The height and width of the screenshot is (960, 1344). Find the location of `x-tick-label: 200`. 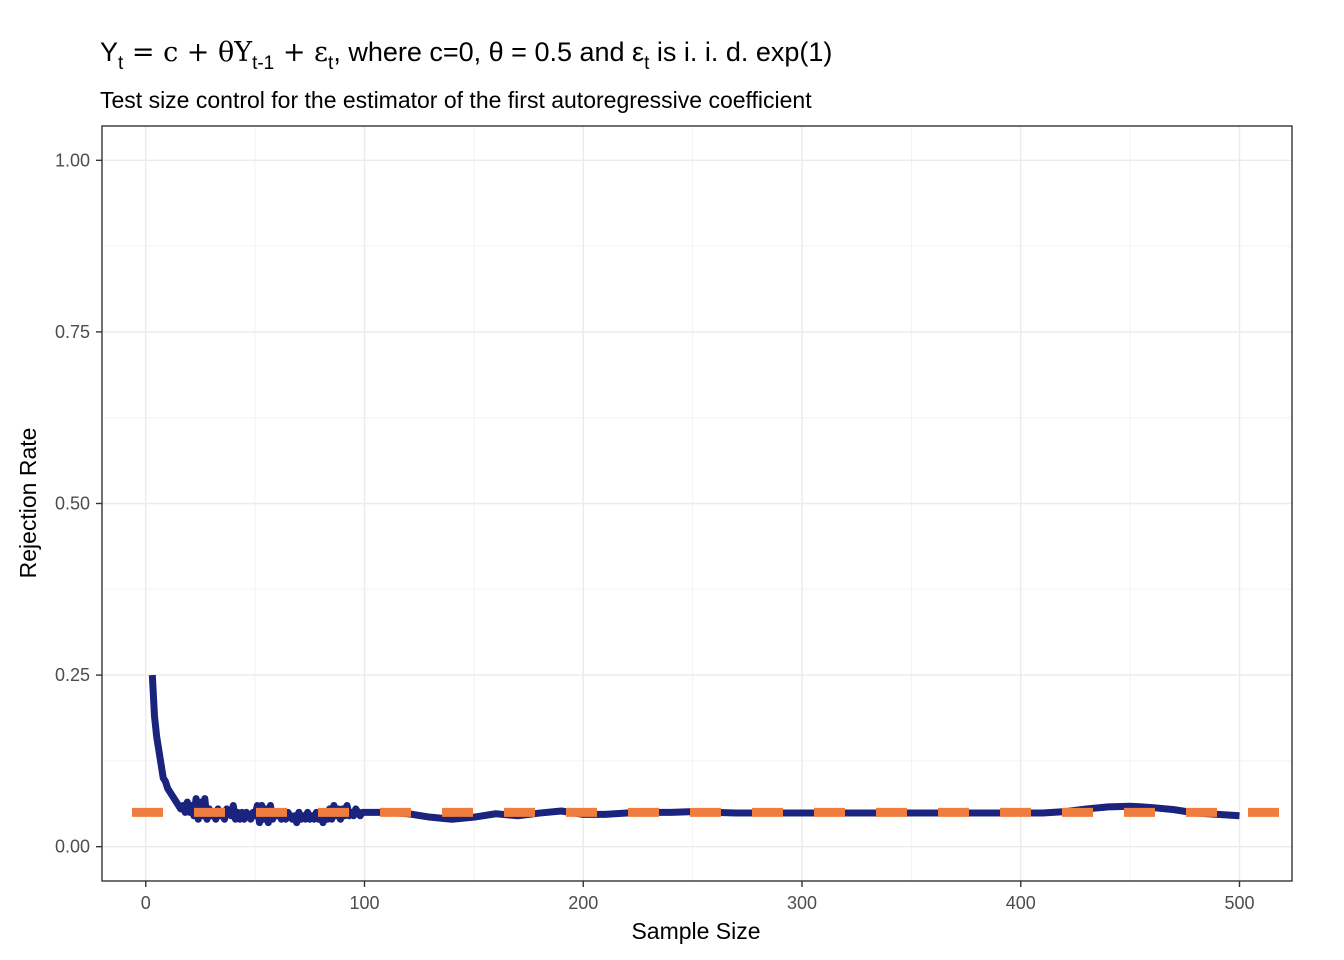

x-tick-label: 200 is located at coordinates (583, 903).